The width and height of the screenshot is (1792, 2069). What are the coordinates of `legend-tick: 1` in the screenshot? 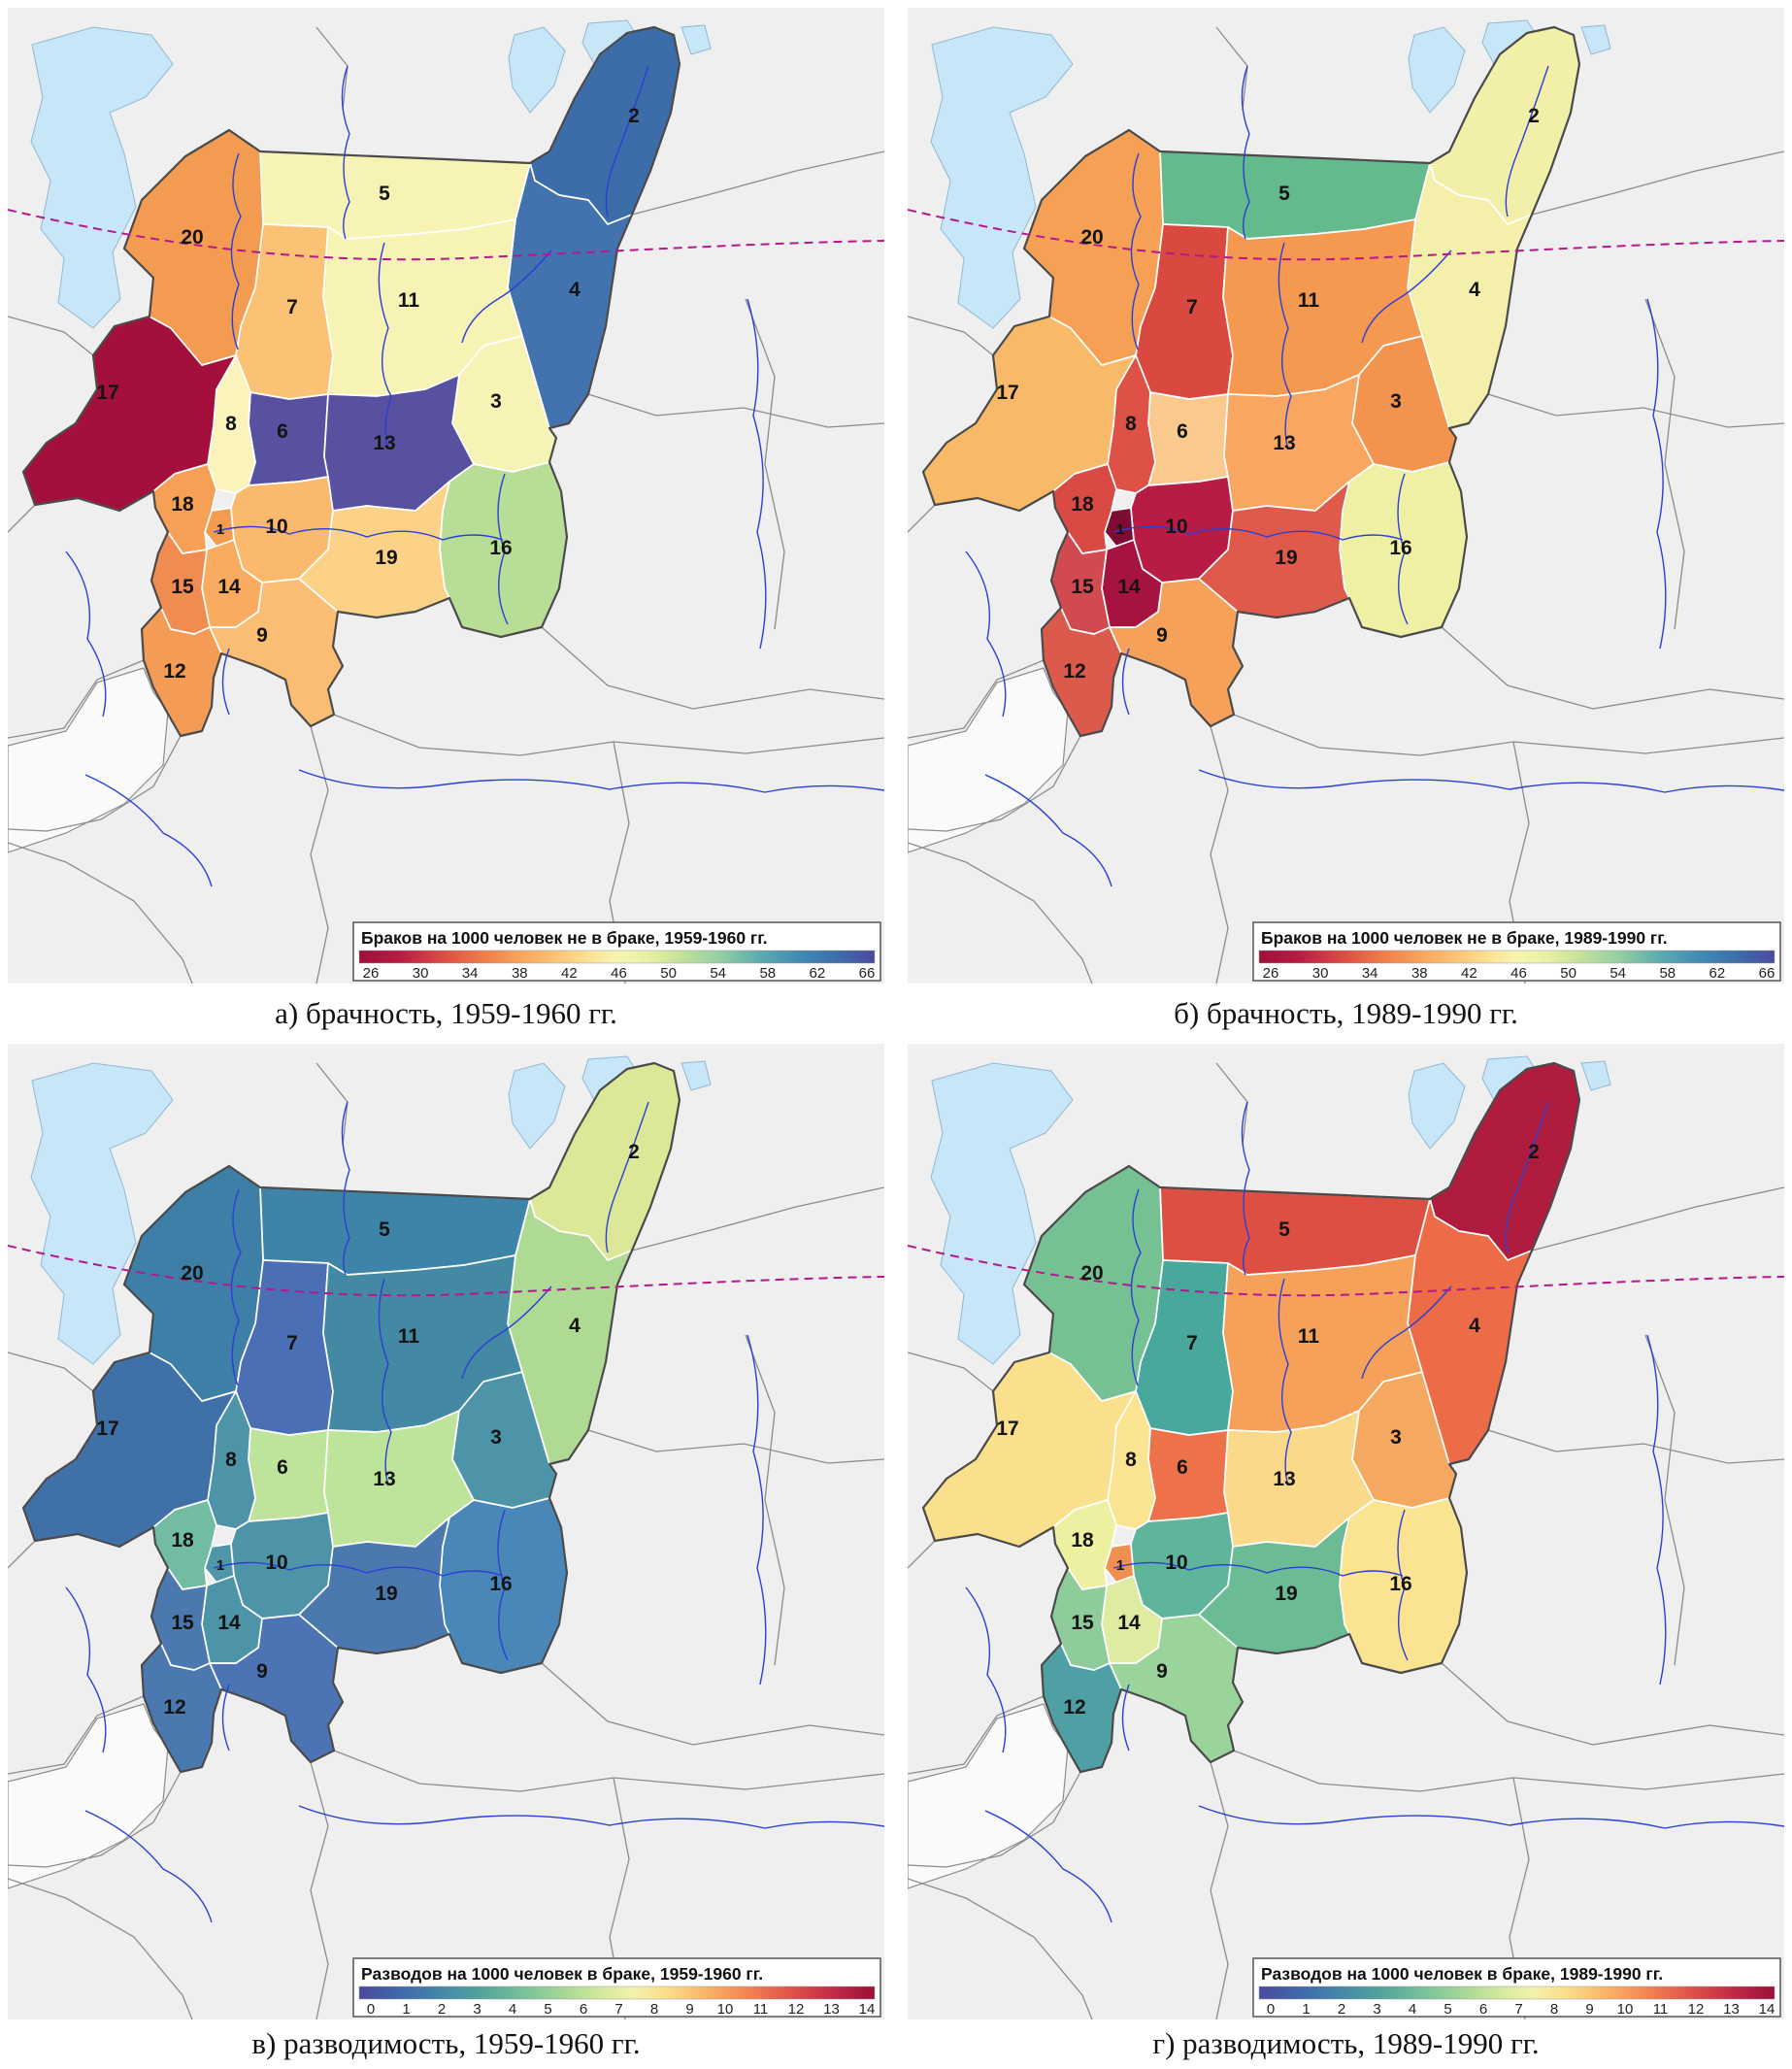 It's located at (1306, 2009).